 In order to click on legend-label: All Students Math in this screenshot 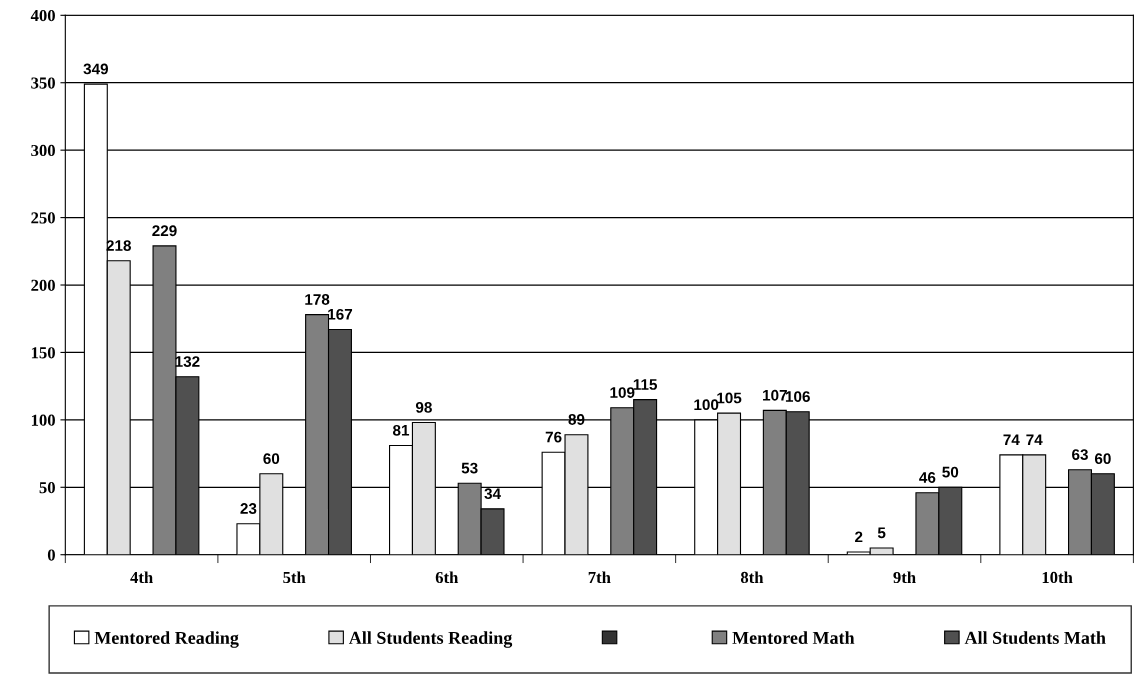, I will do `click(1035, 638)`.